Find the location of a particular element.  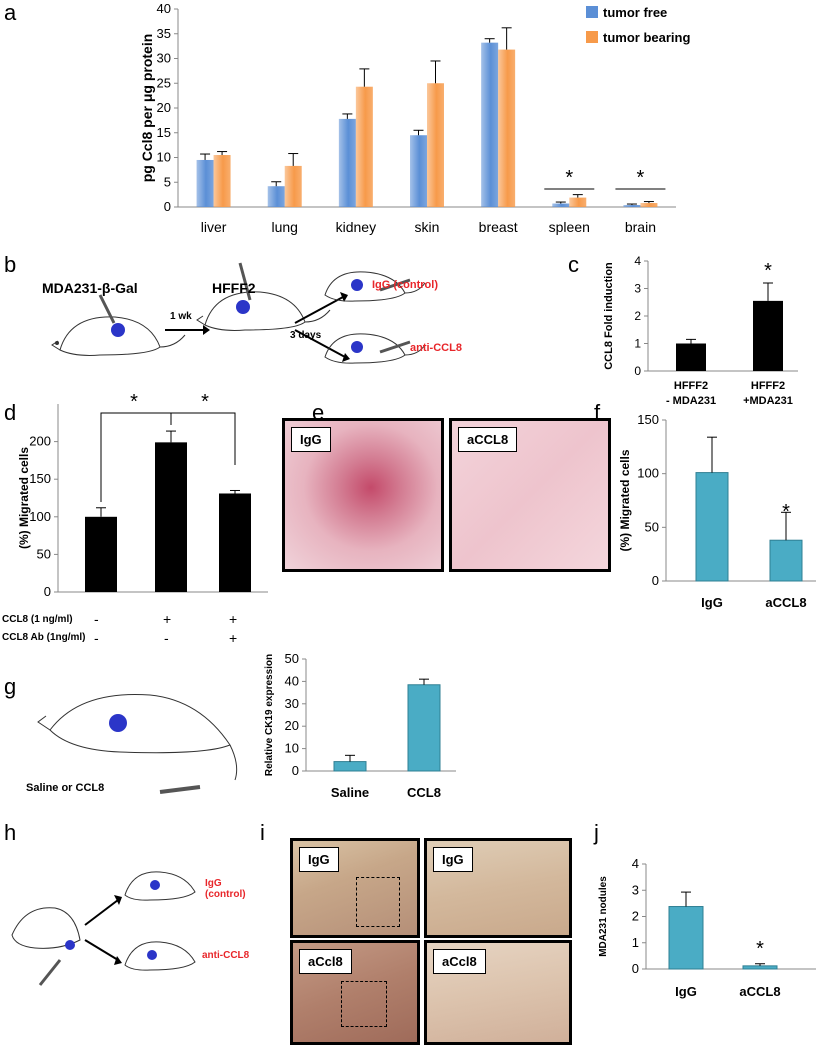

y-tick-label: 25 is located at coordinates (164, 82).